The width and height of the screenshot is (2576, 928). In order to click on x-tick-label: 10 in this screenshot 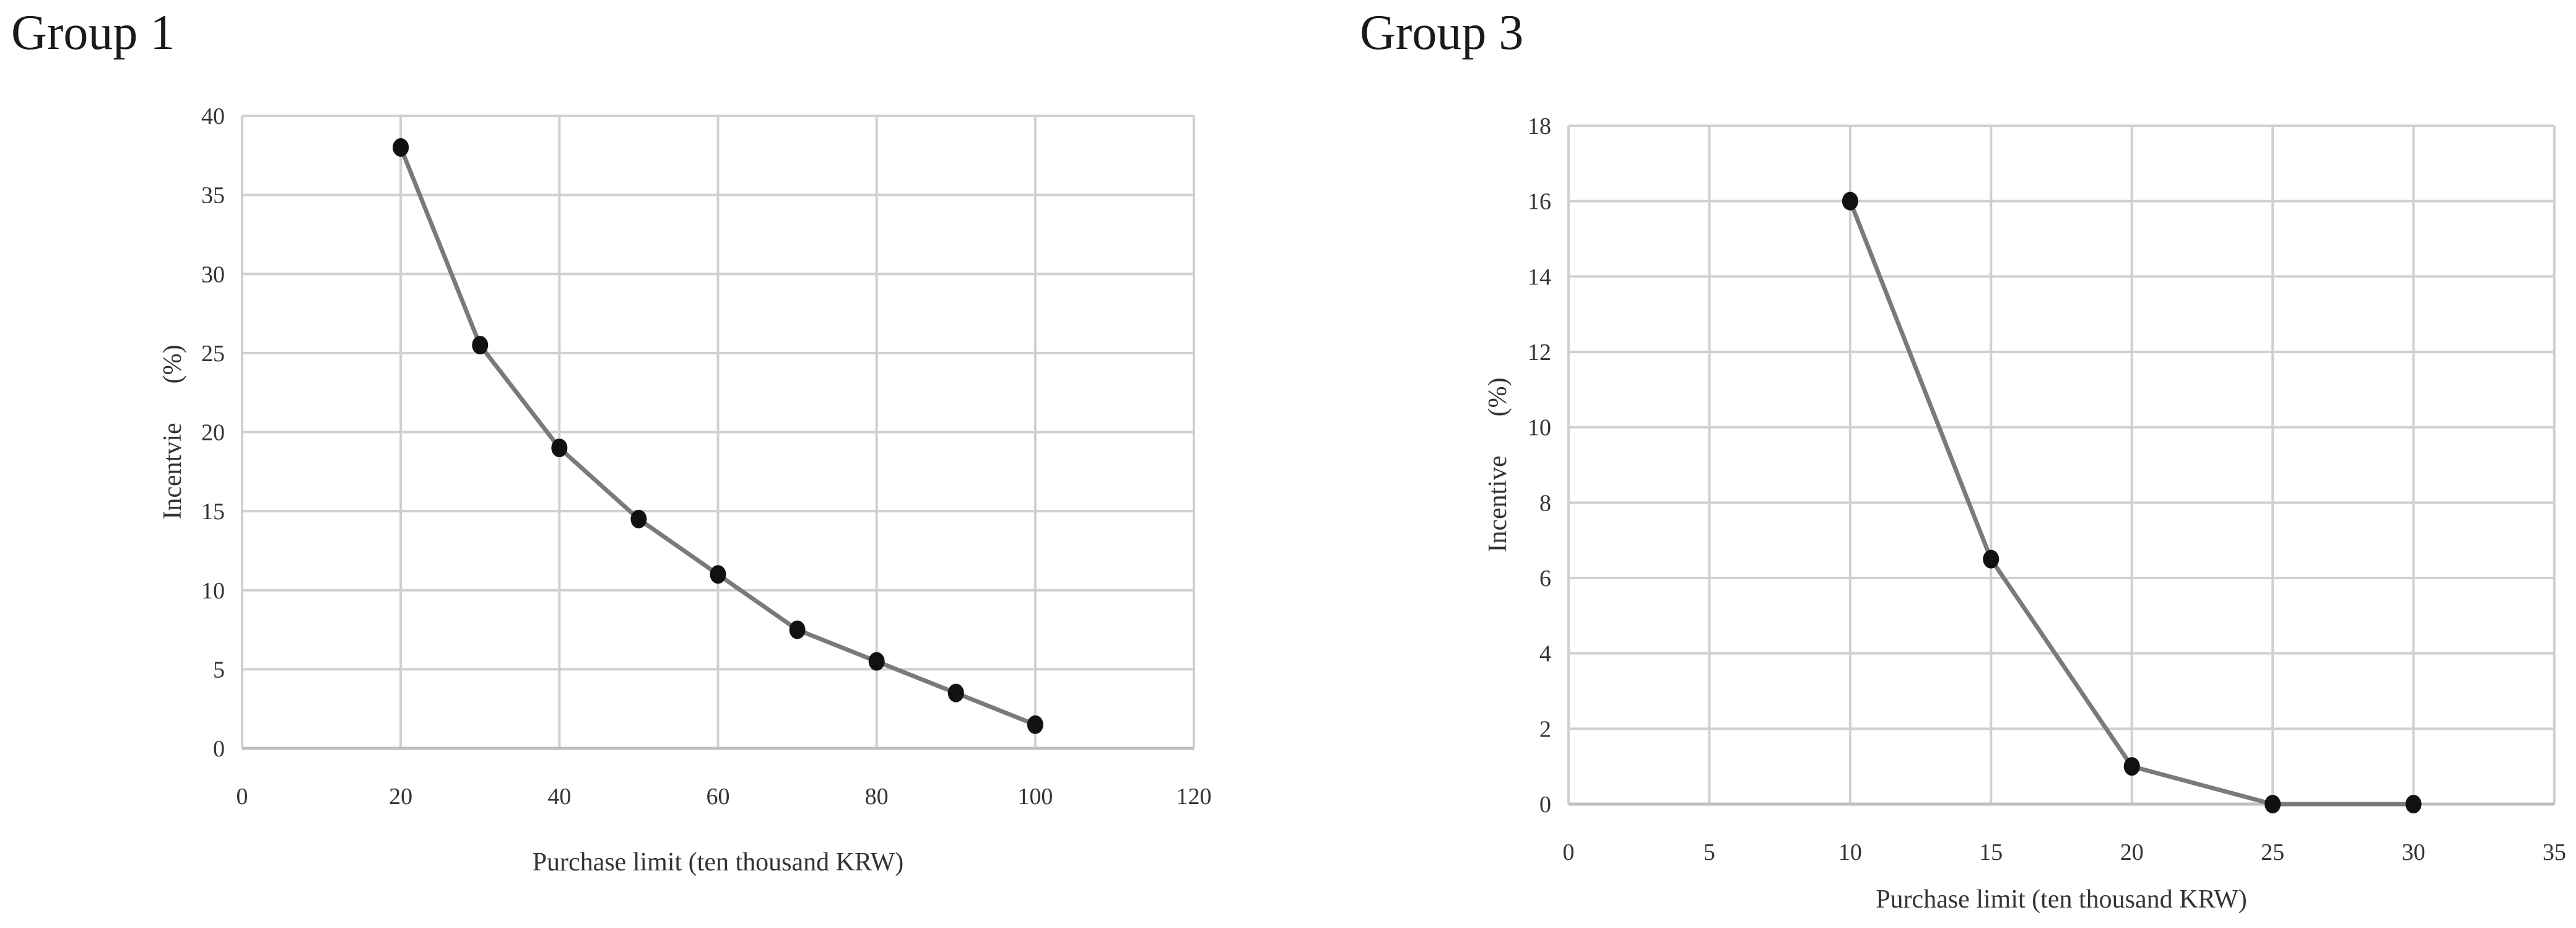, I will do `click(1850, 852)`.